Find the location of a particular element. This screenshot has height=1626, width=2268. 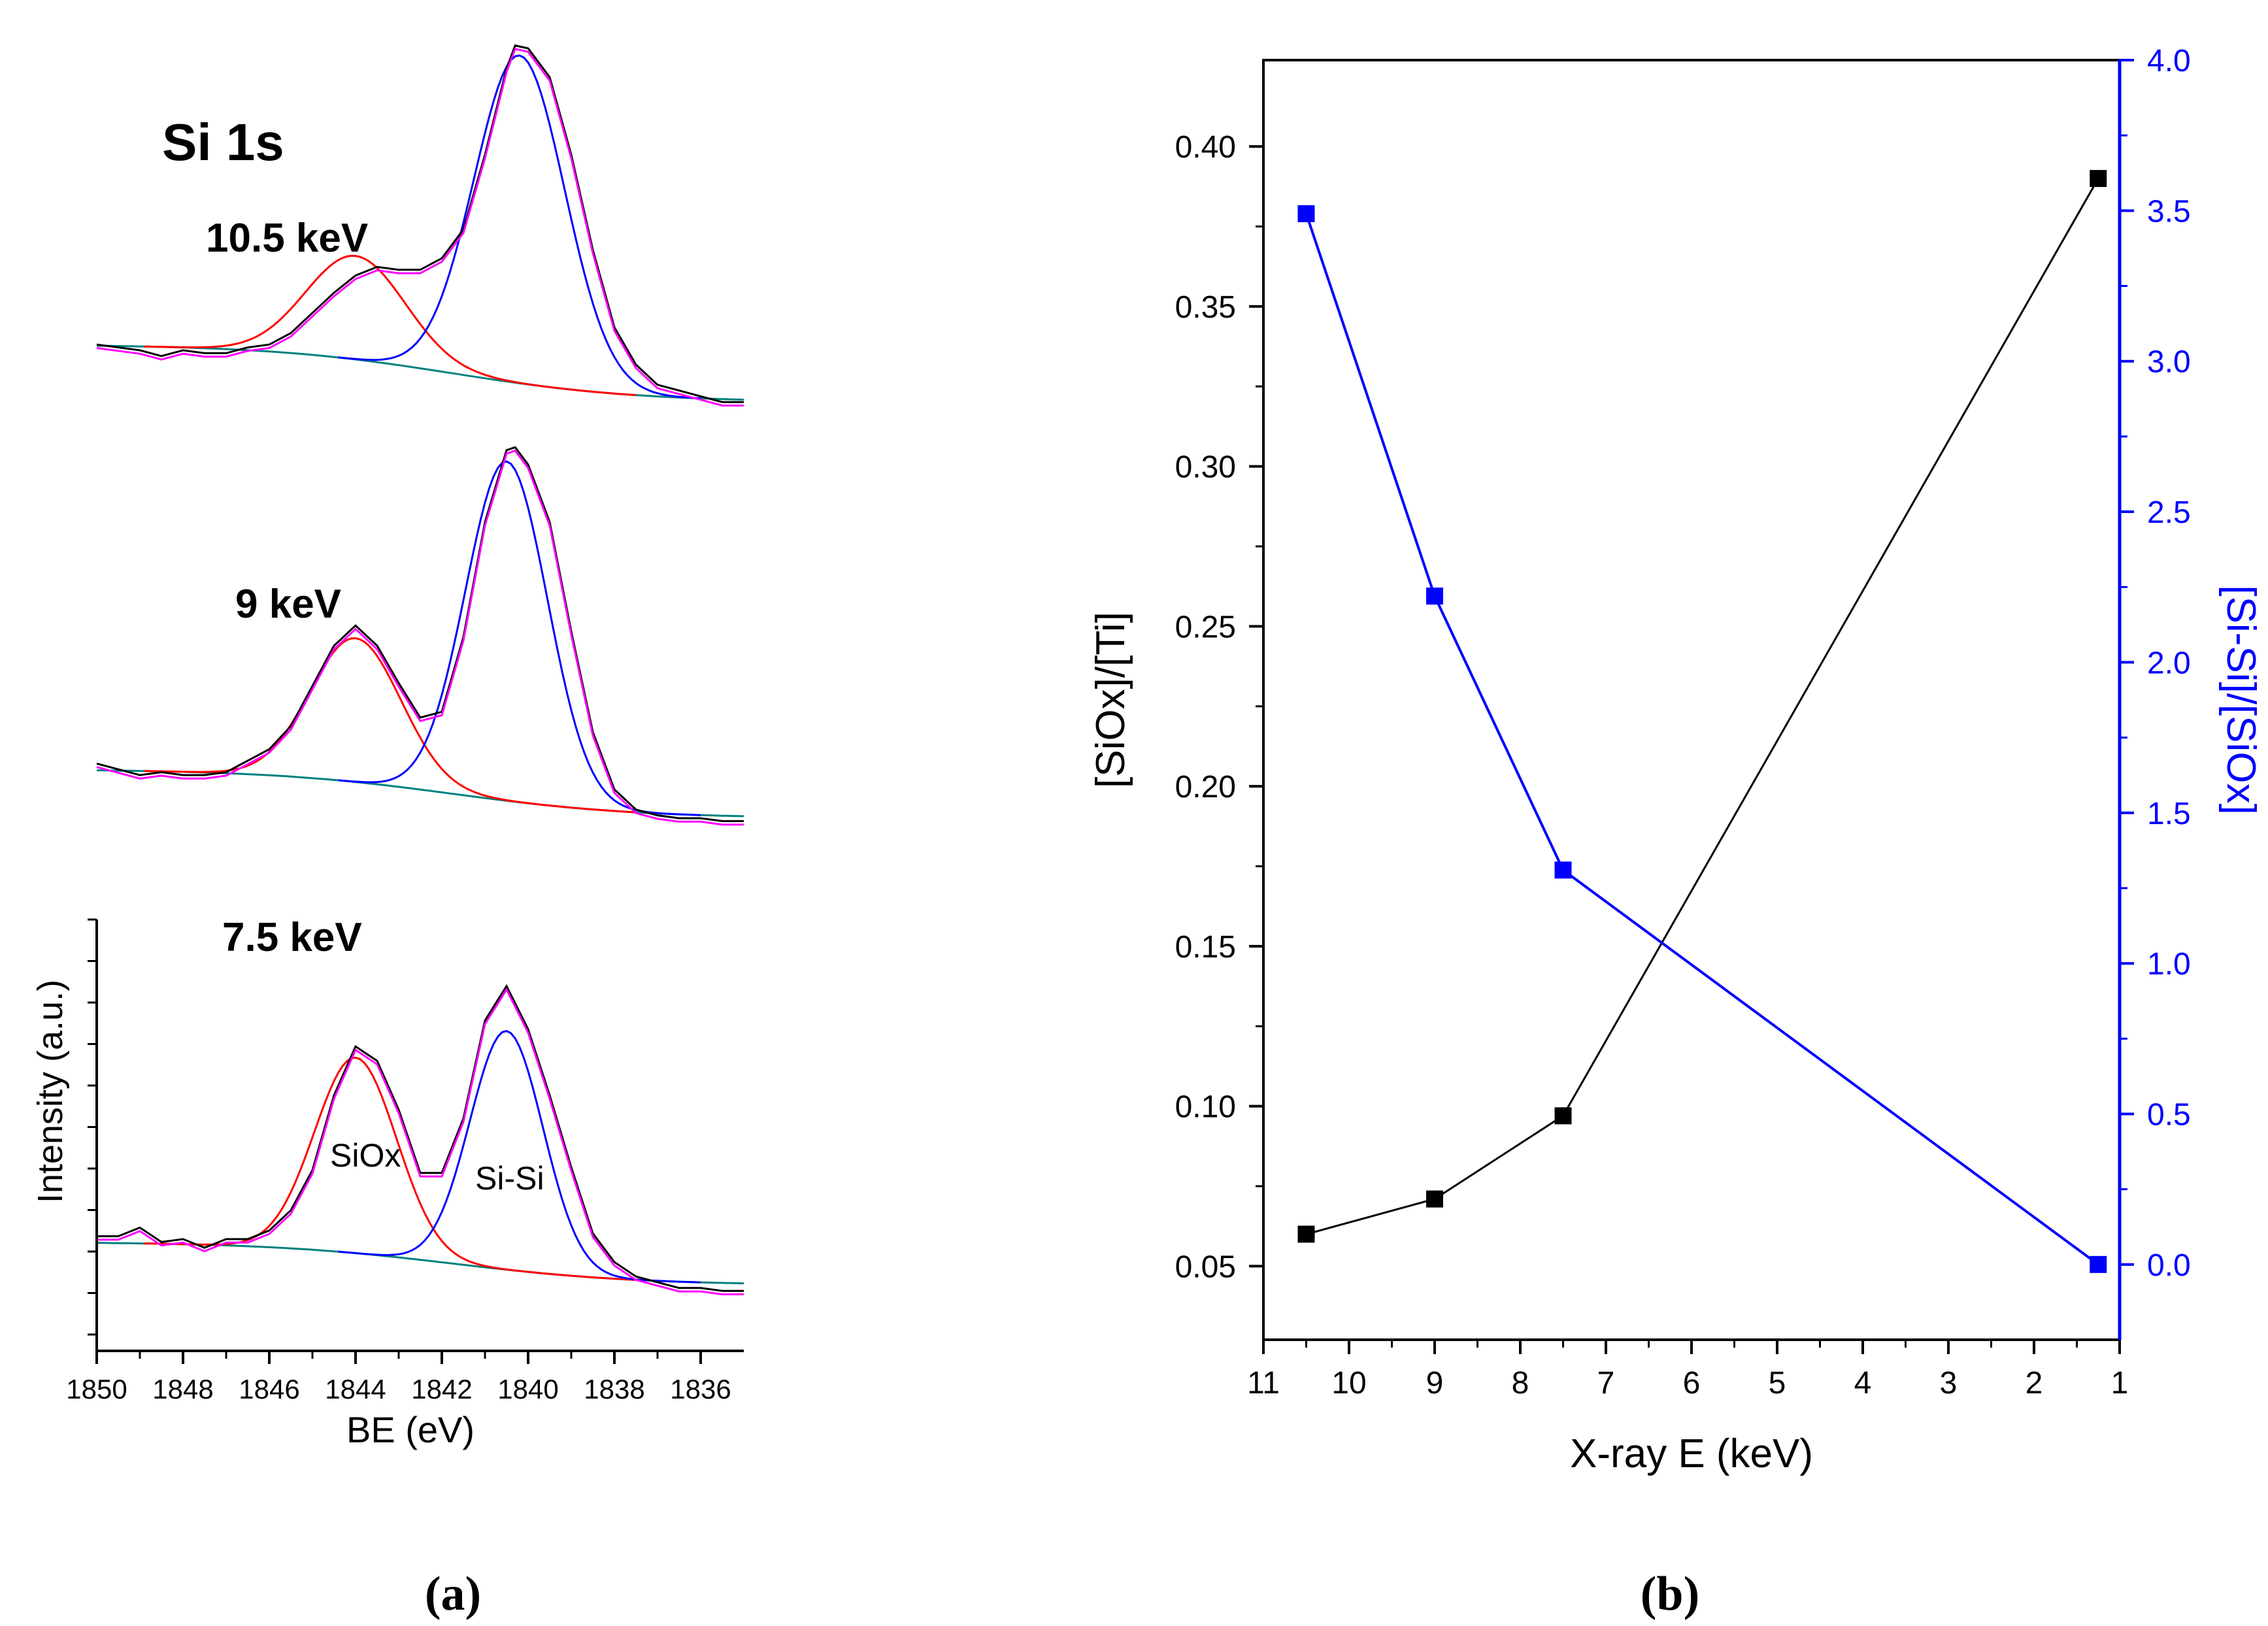

x-tick-label: 1836 is located at coordinates (700, 1389).